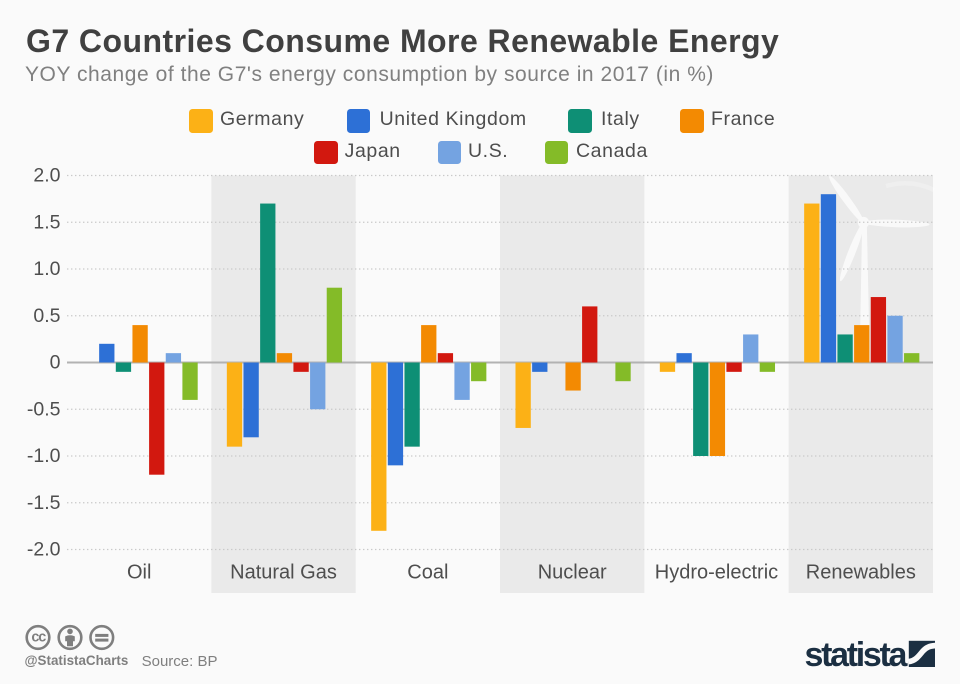 Image resolution: width=960 pixels, height=684 pixels. I want to click on svg-text: -2.0, so click(44, 550).